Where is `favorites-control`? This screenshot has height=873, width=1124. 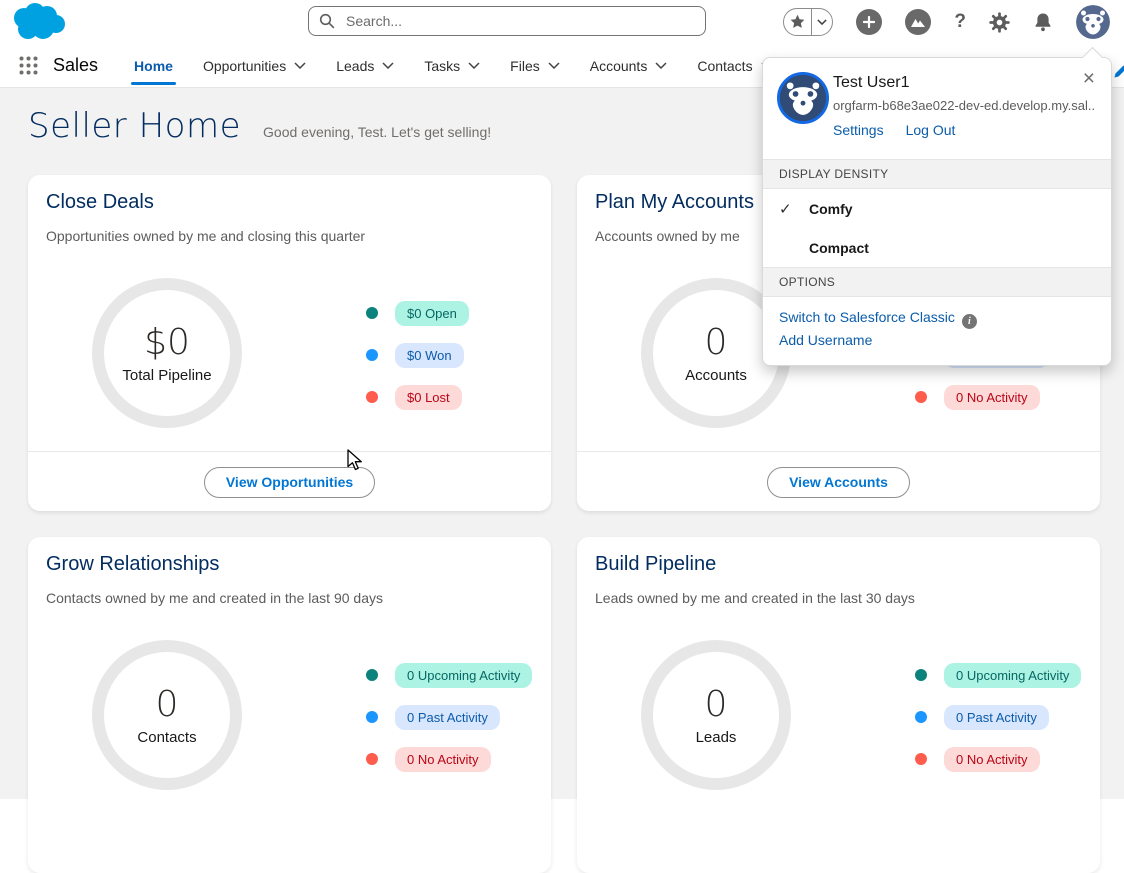 favorites-control is located at coordinates (808, 22).